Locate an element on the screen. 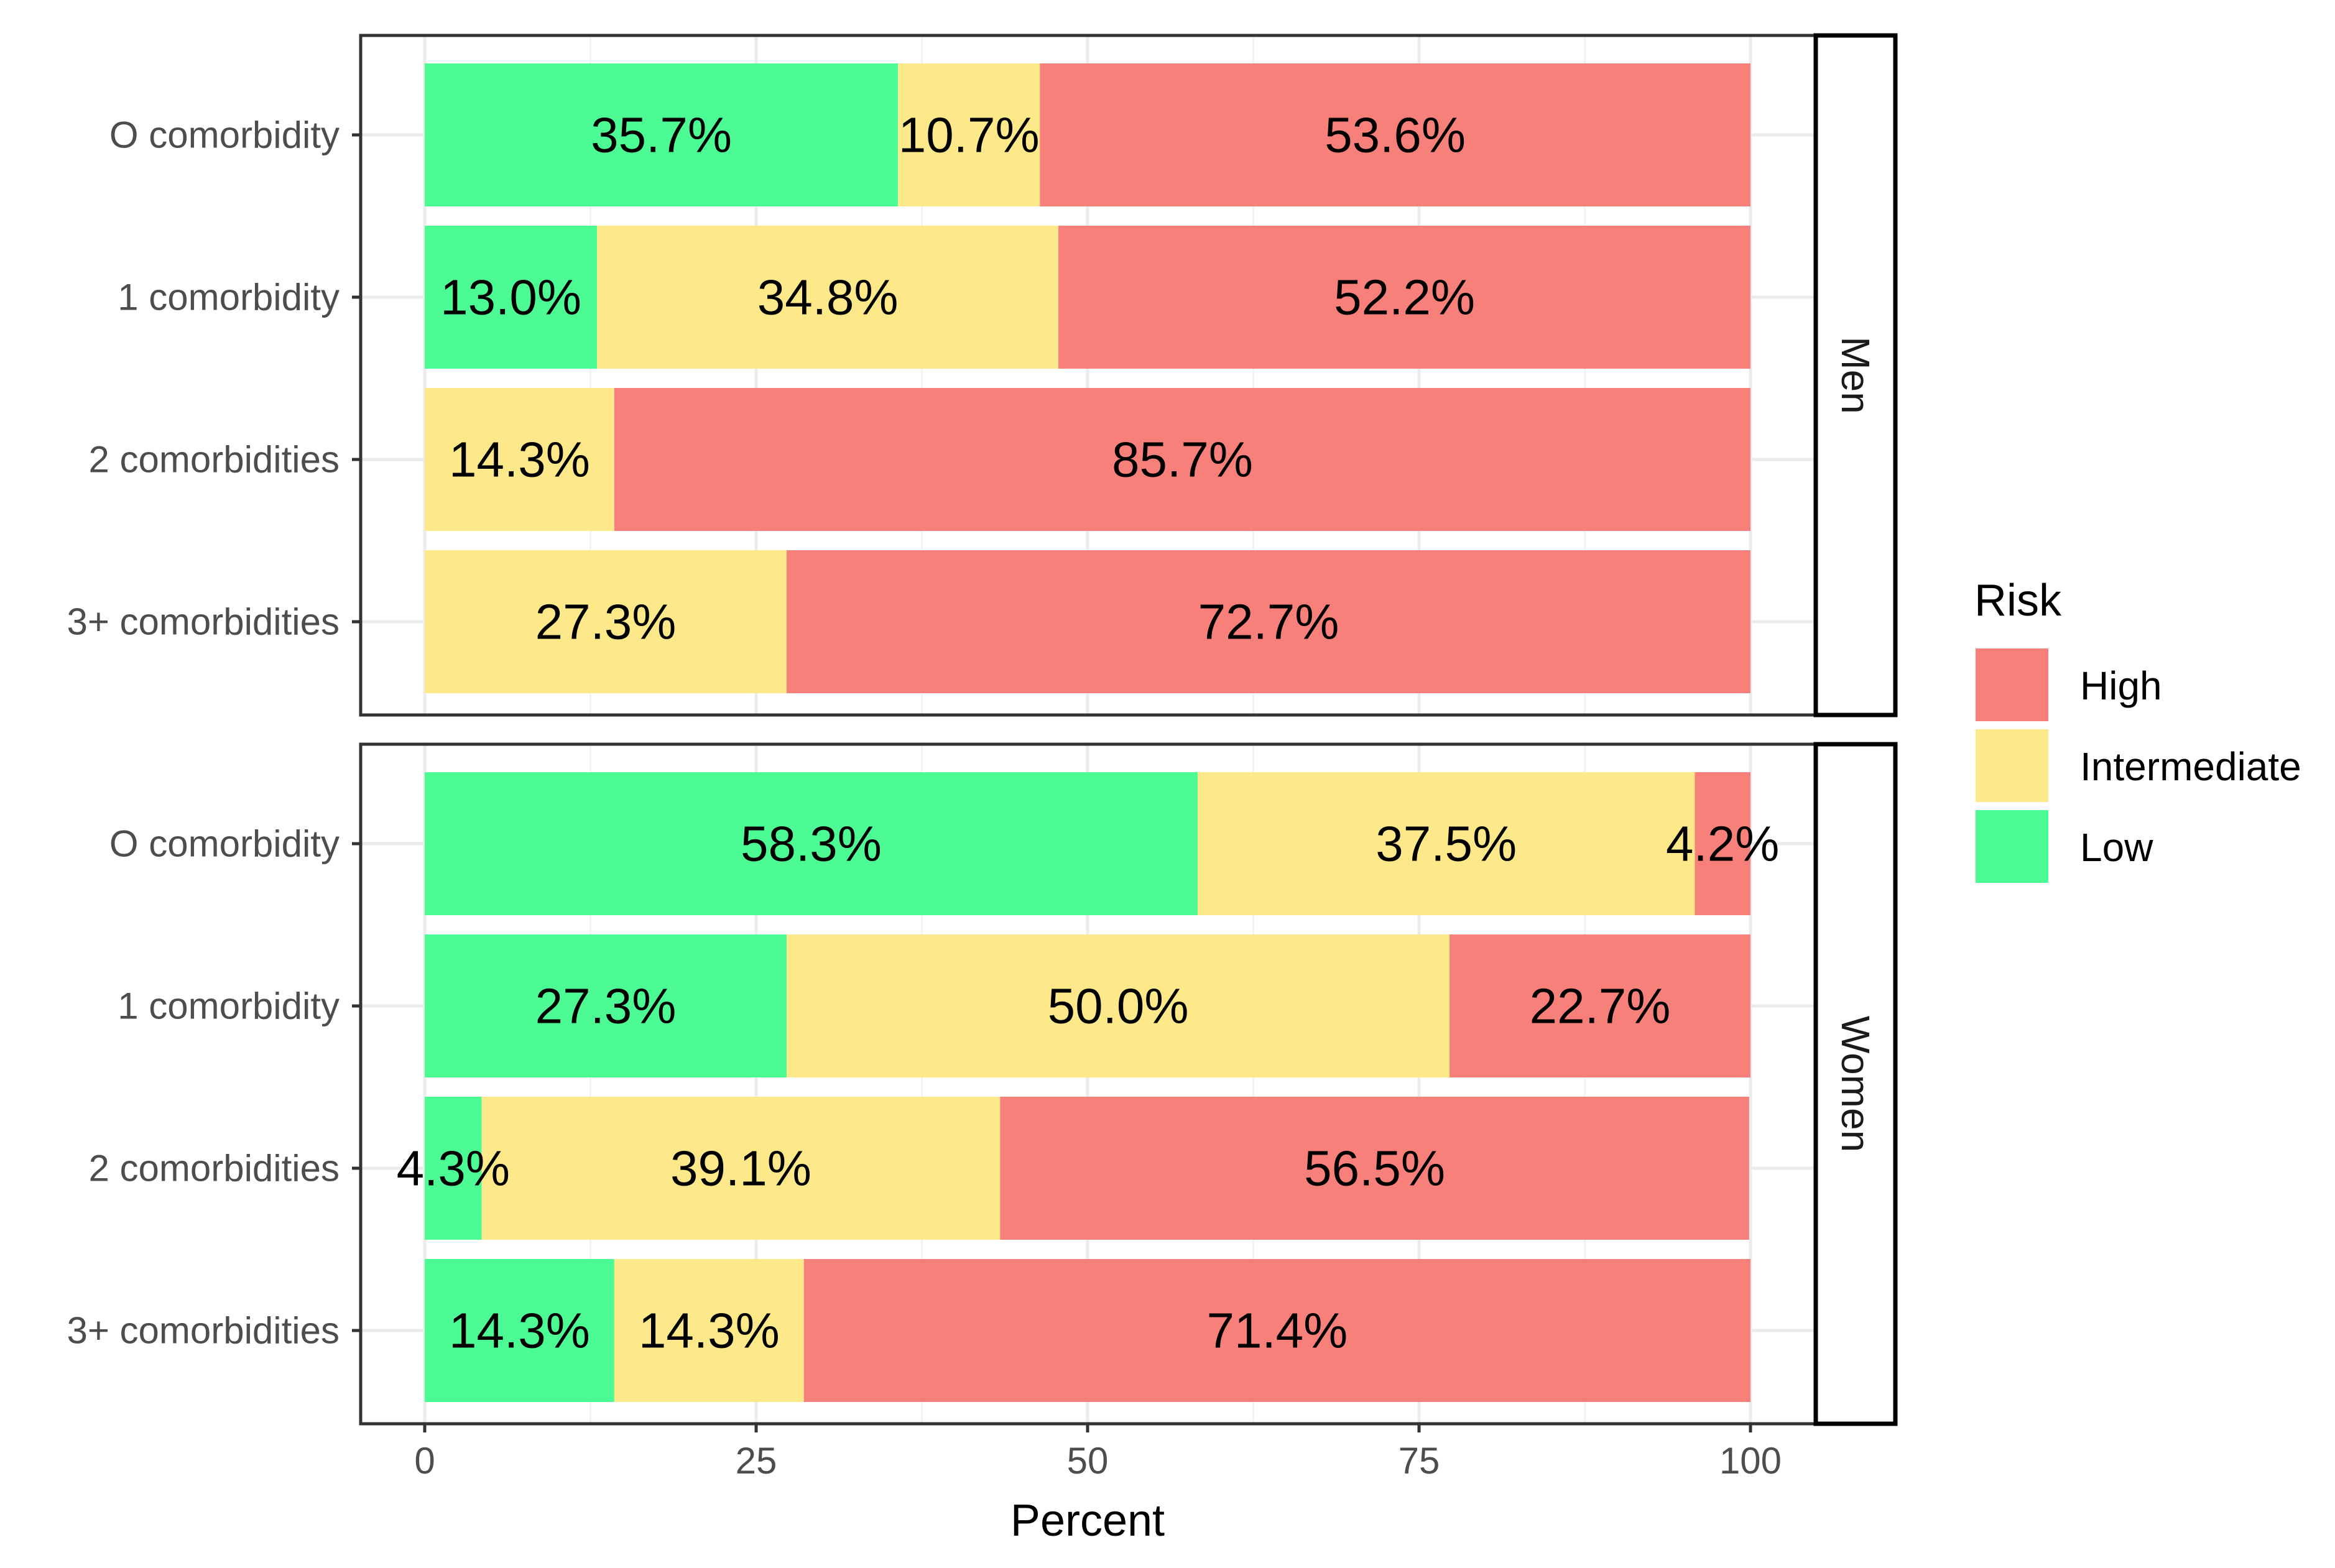  bar-label-high: 4.2% is located at coordinates (1722, 844).